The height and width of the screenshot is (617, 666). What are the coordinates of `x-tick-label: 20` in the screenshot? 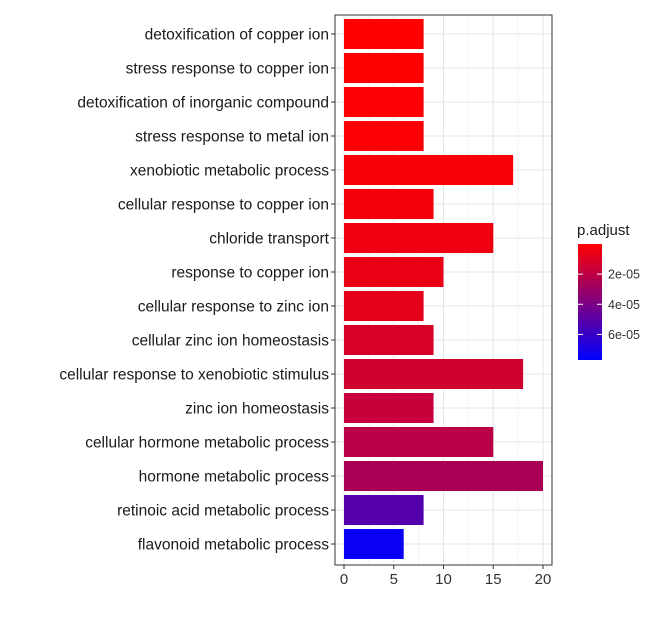 It's located at (543, 579).